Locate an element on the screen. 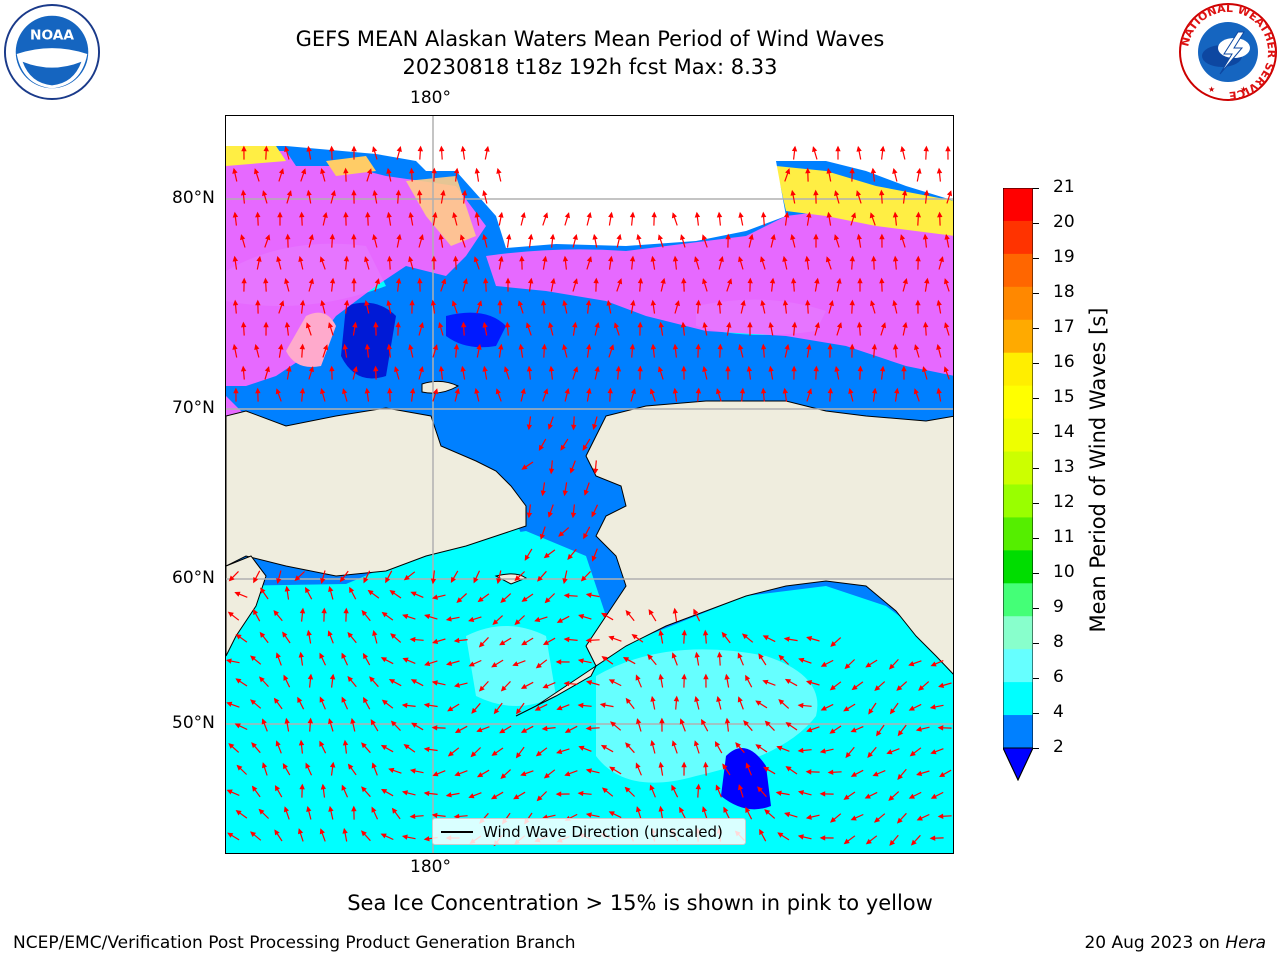 The image size is (1280, 960). nws-logo: NATIONAL WEATHER SERVICE ★ ★ is located at coordinates (1228, 52).